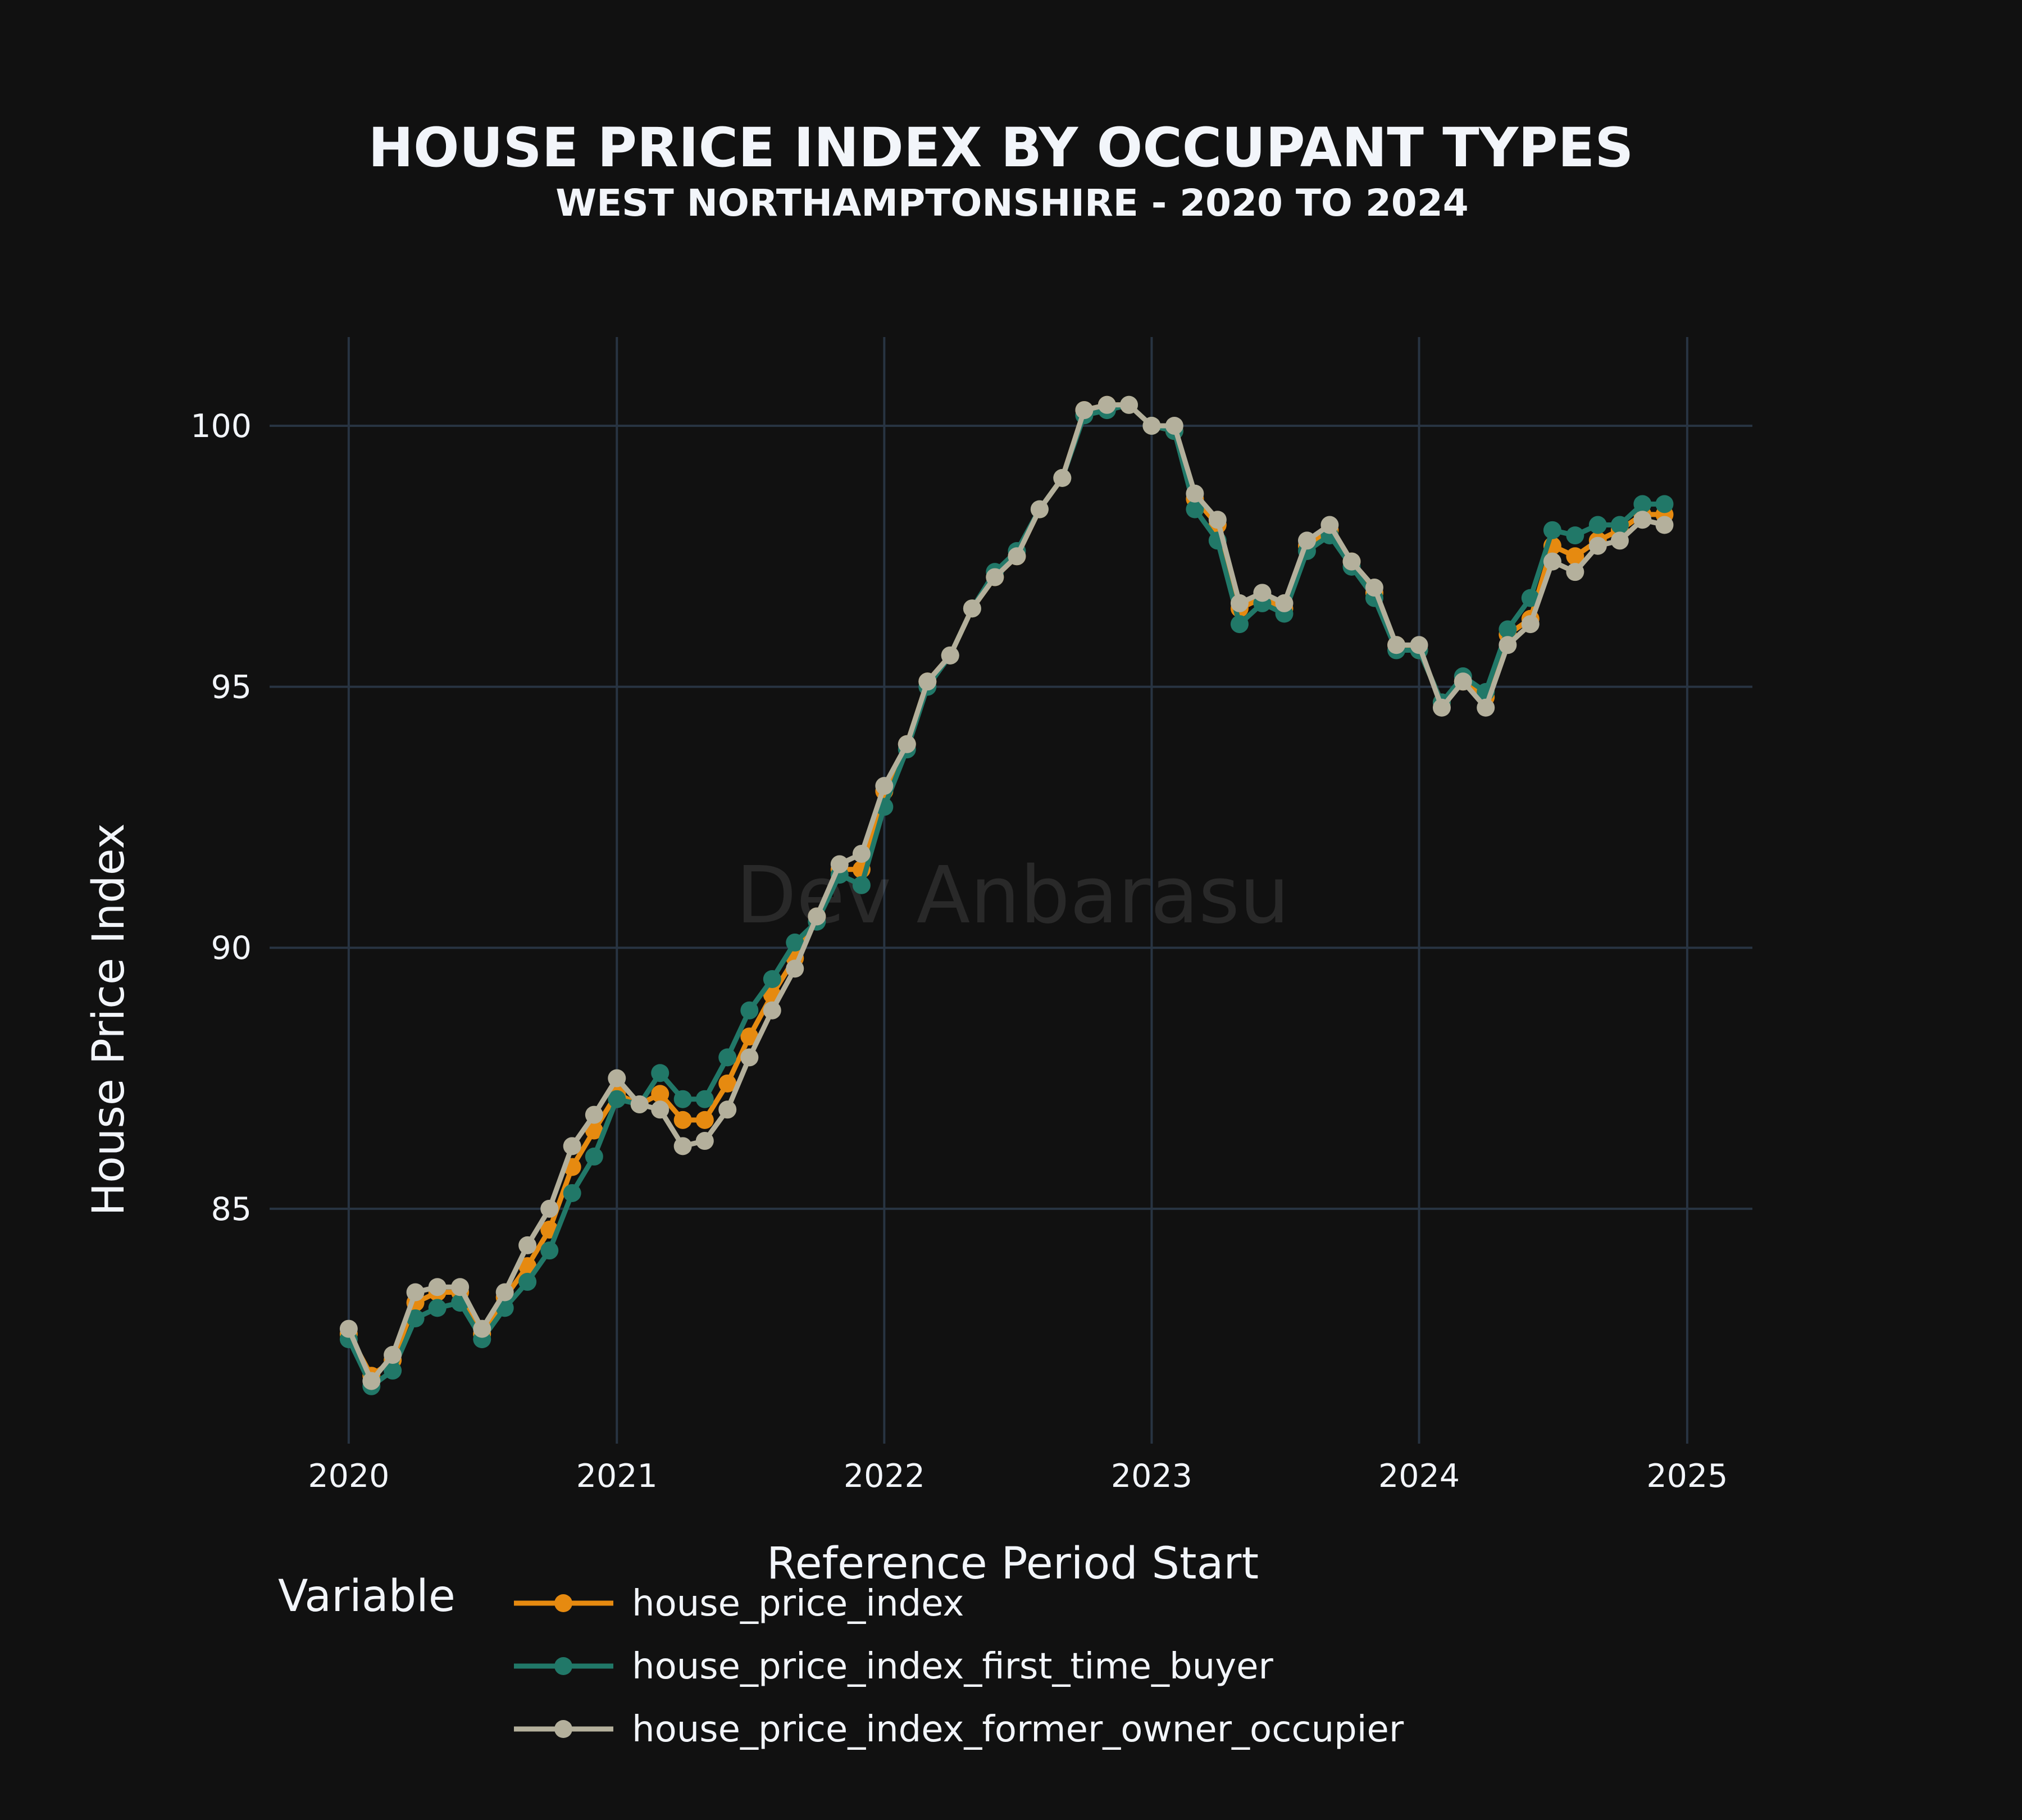 This screenshot has height=1820, width=2022. What do you see at coordinates (1151, 1476) in the screenshot?
I see `x-tick-label: 2023` at bounding box center [1151, 1476].